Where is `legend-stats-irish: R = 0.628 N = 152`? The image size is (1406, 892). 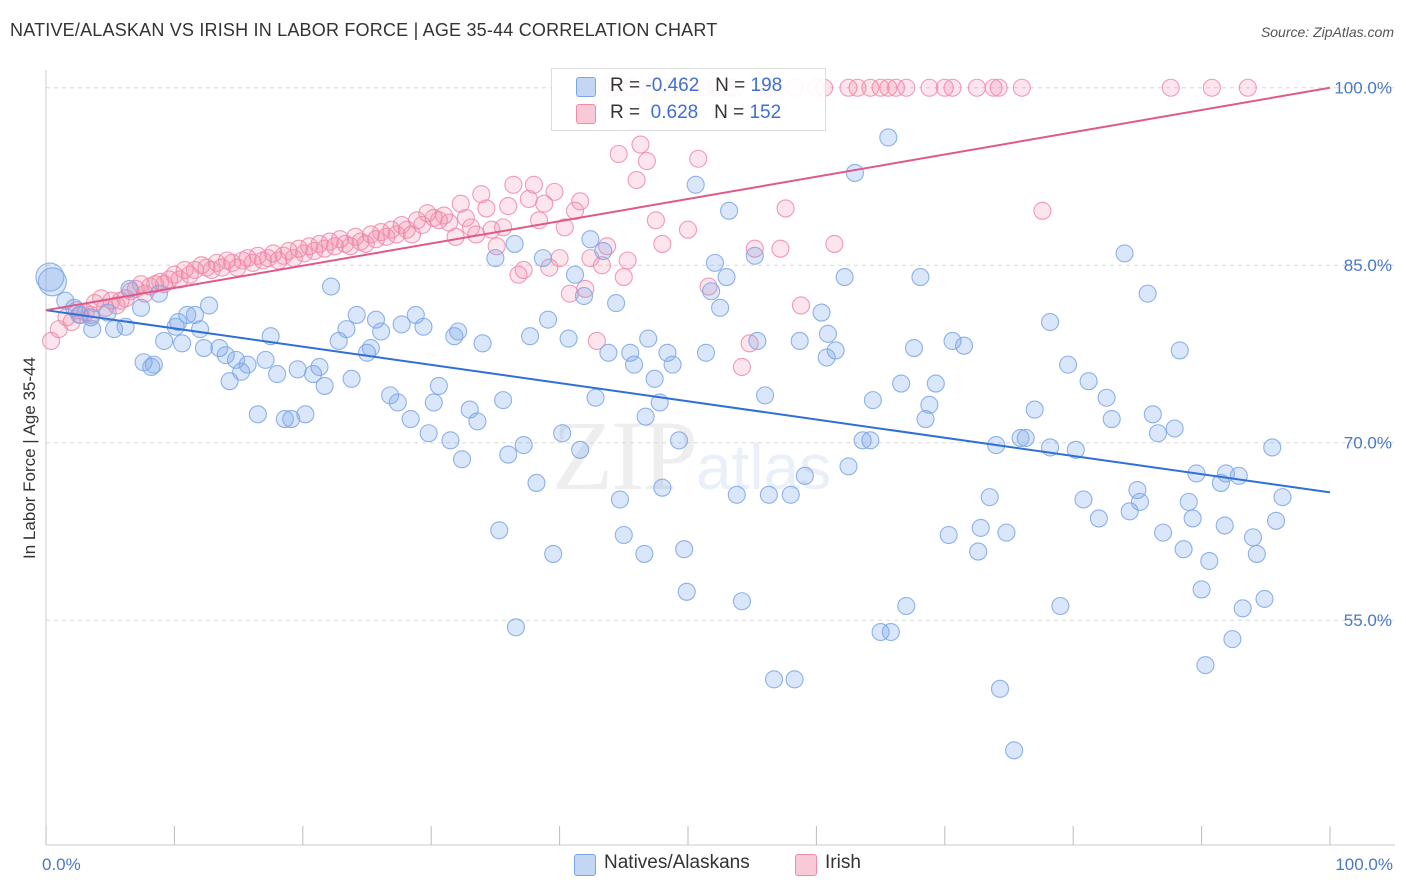
legend-stats-irish: R = 0.628 N = 152 is located at coordinates (695, 113).